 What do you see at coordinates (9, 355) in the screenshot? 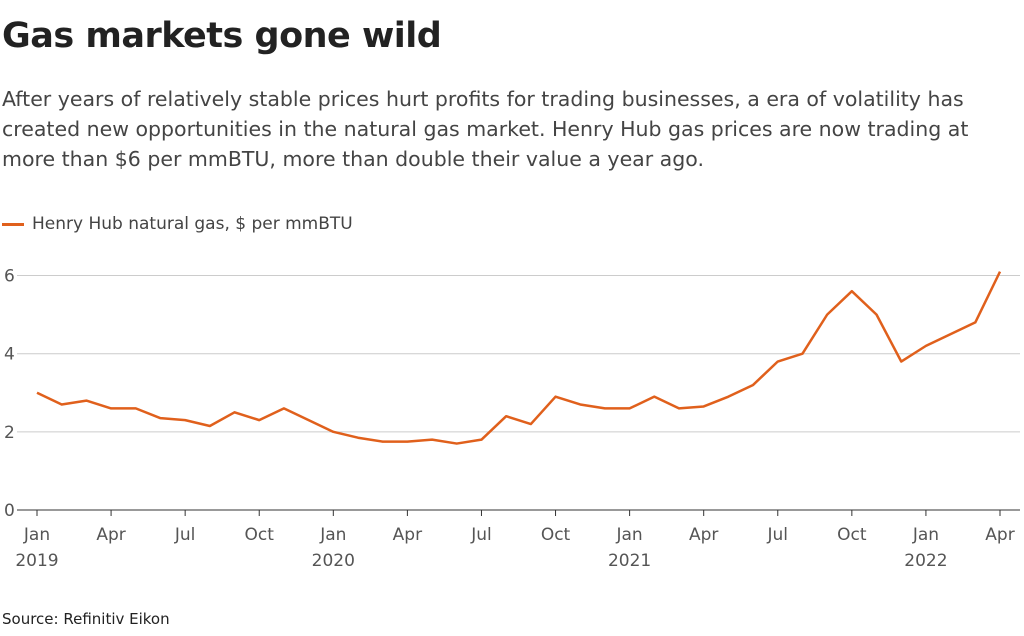
I see `y-tick-label: 4` at bounding box center [9, 355].